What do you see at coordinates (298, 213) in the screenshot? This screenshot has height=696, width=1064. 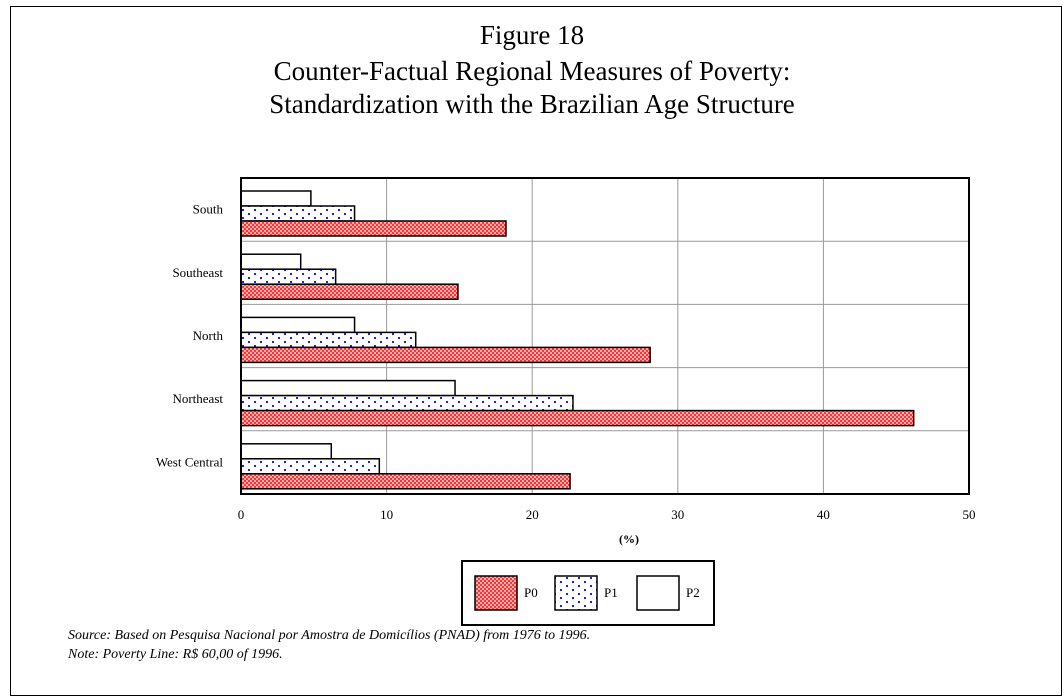 I see `bar-p1-south` at bounding box center [298, 213].